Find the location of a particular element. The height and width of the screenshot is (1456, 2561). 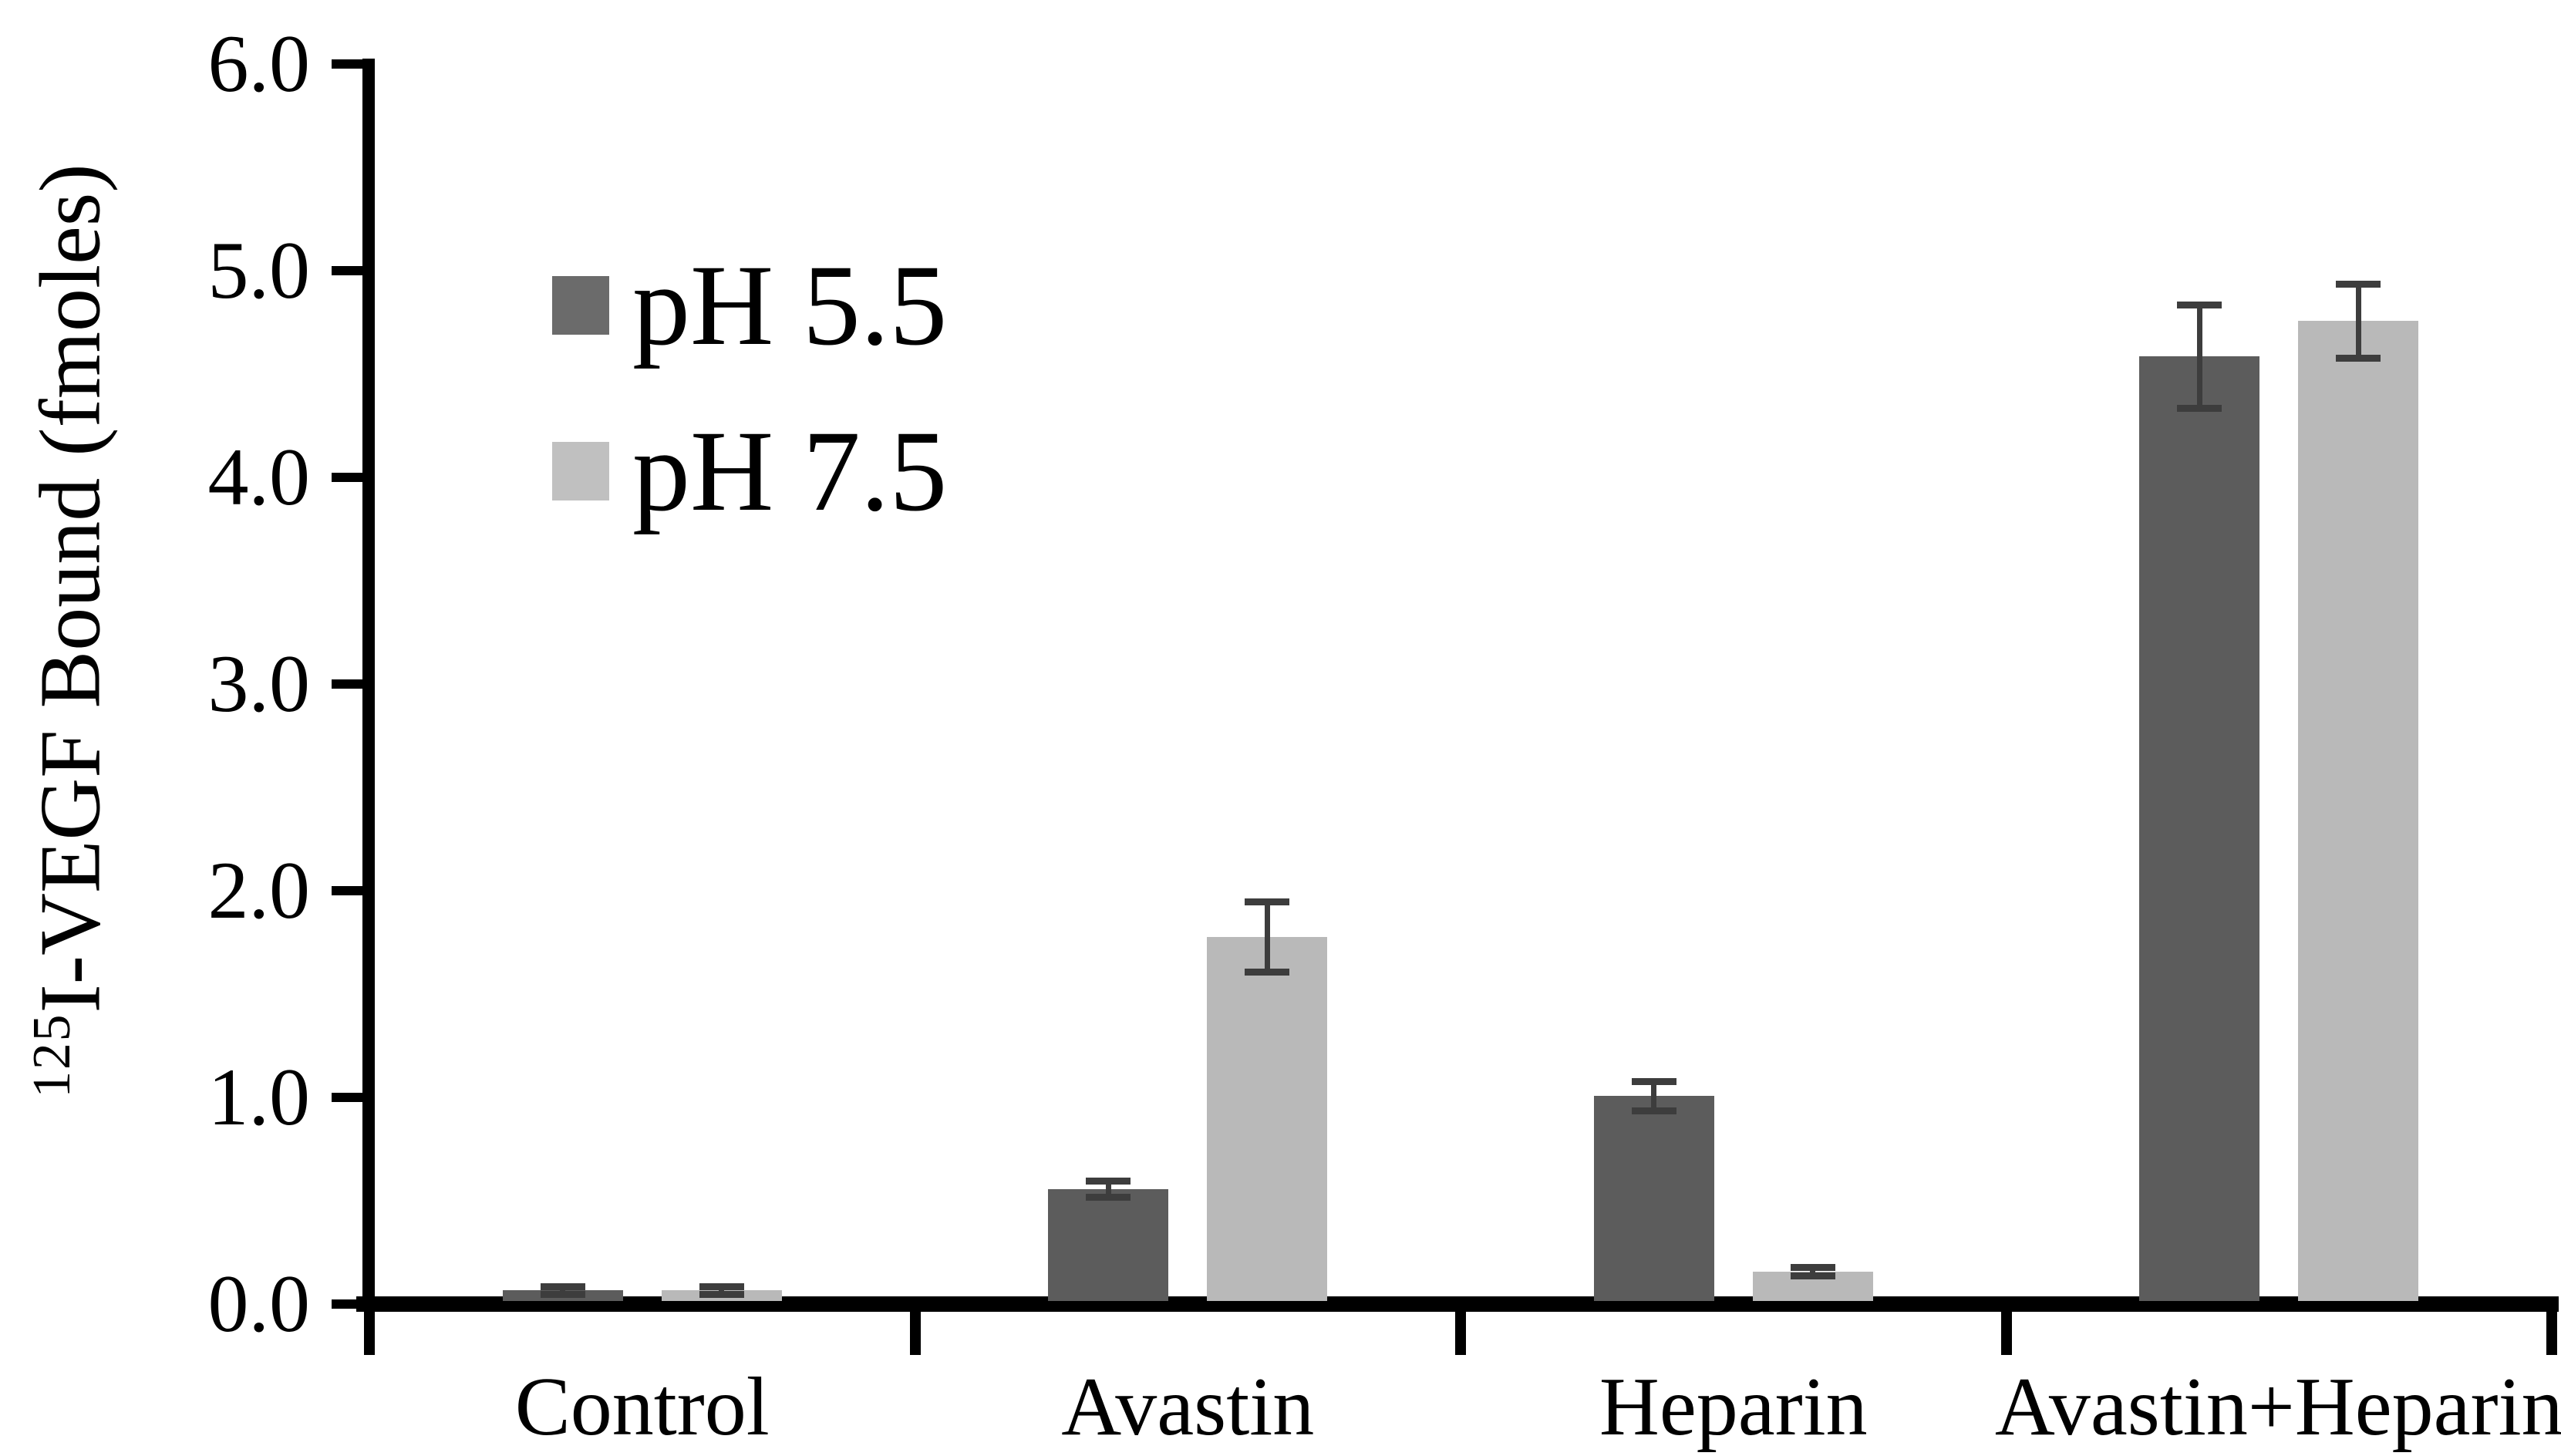

y-axis-title-superscript: 125 is located at coordinates (52, 1055).